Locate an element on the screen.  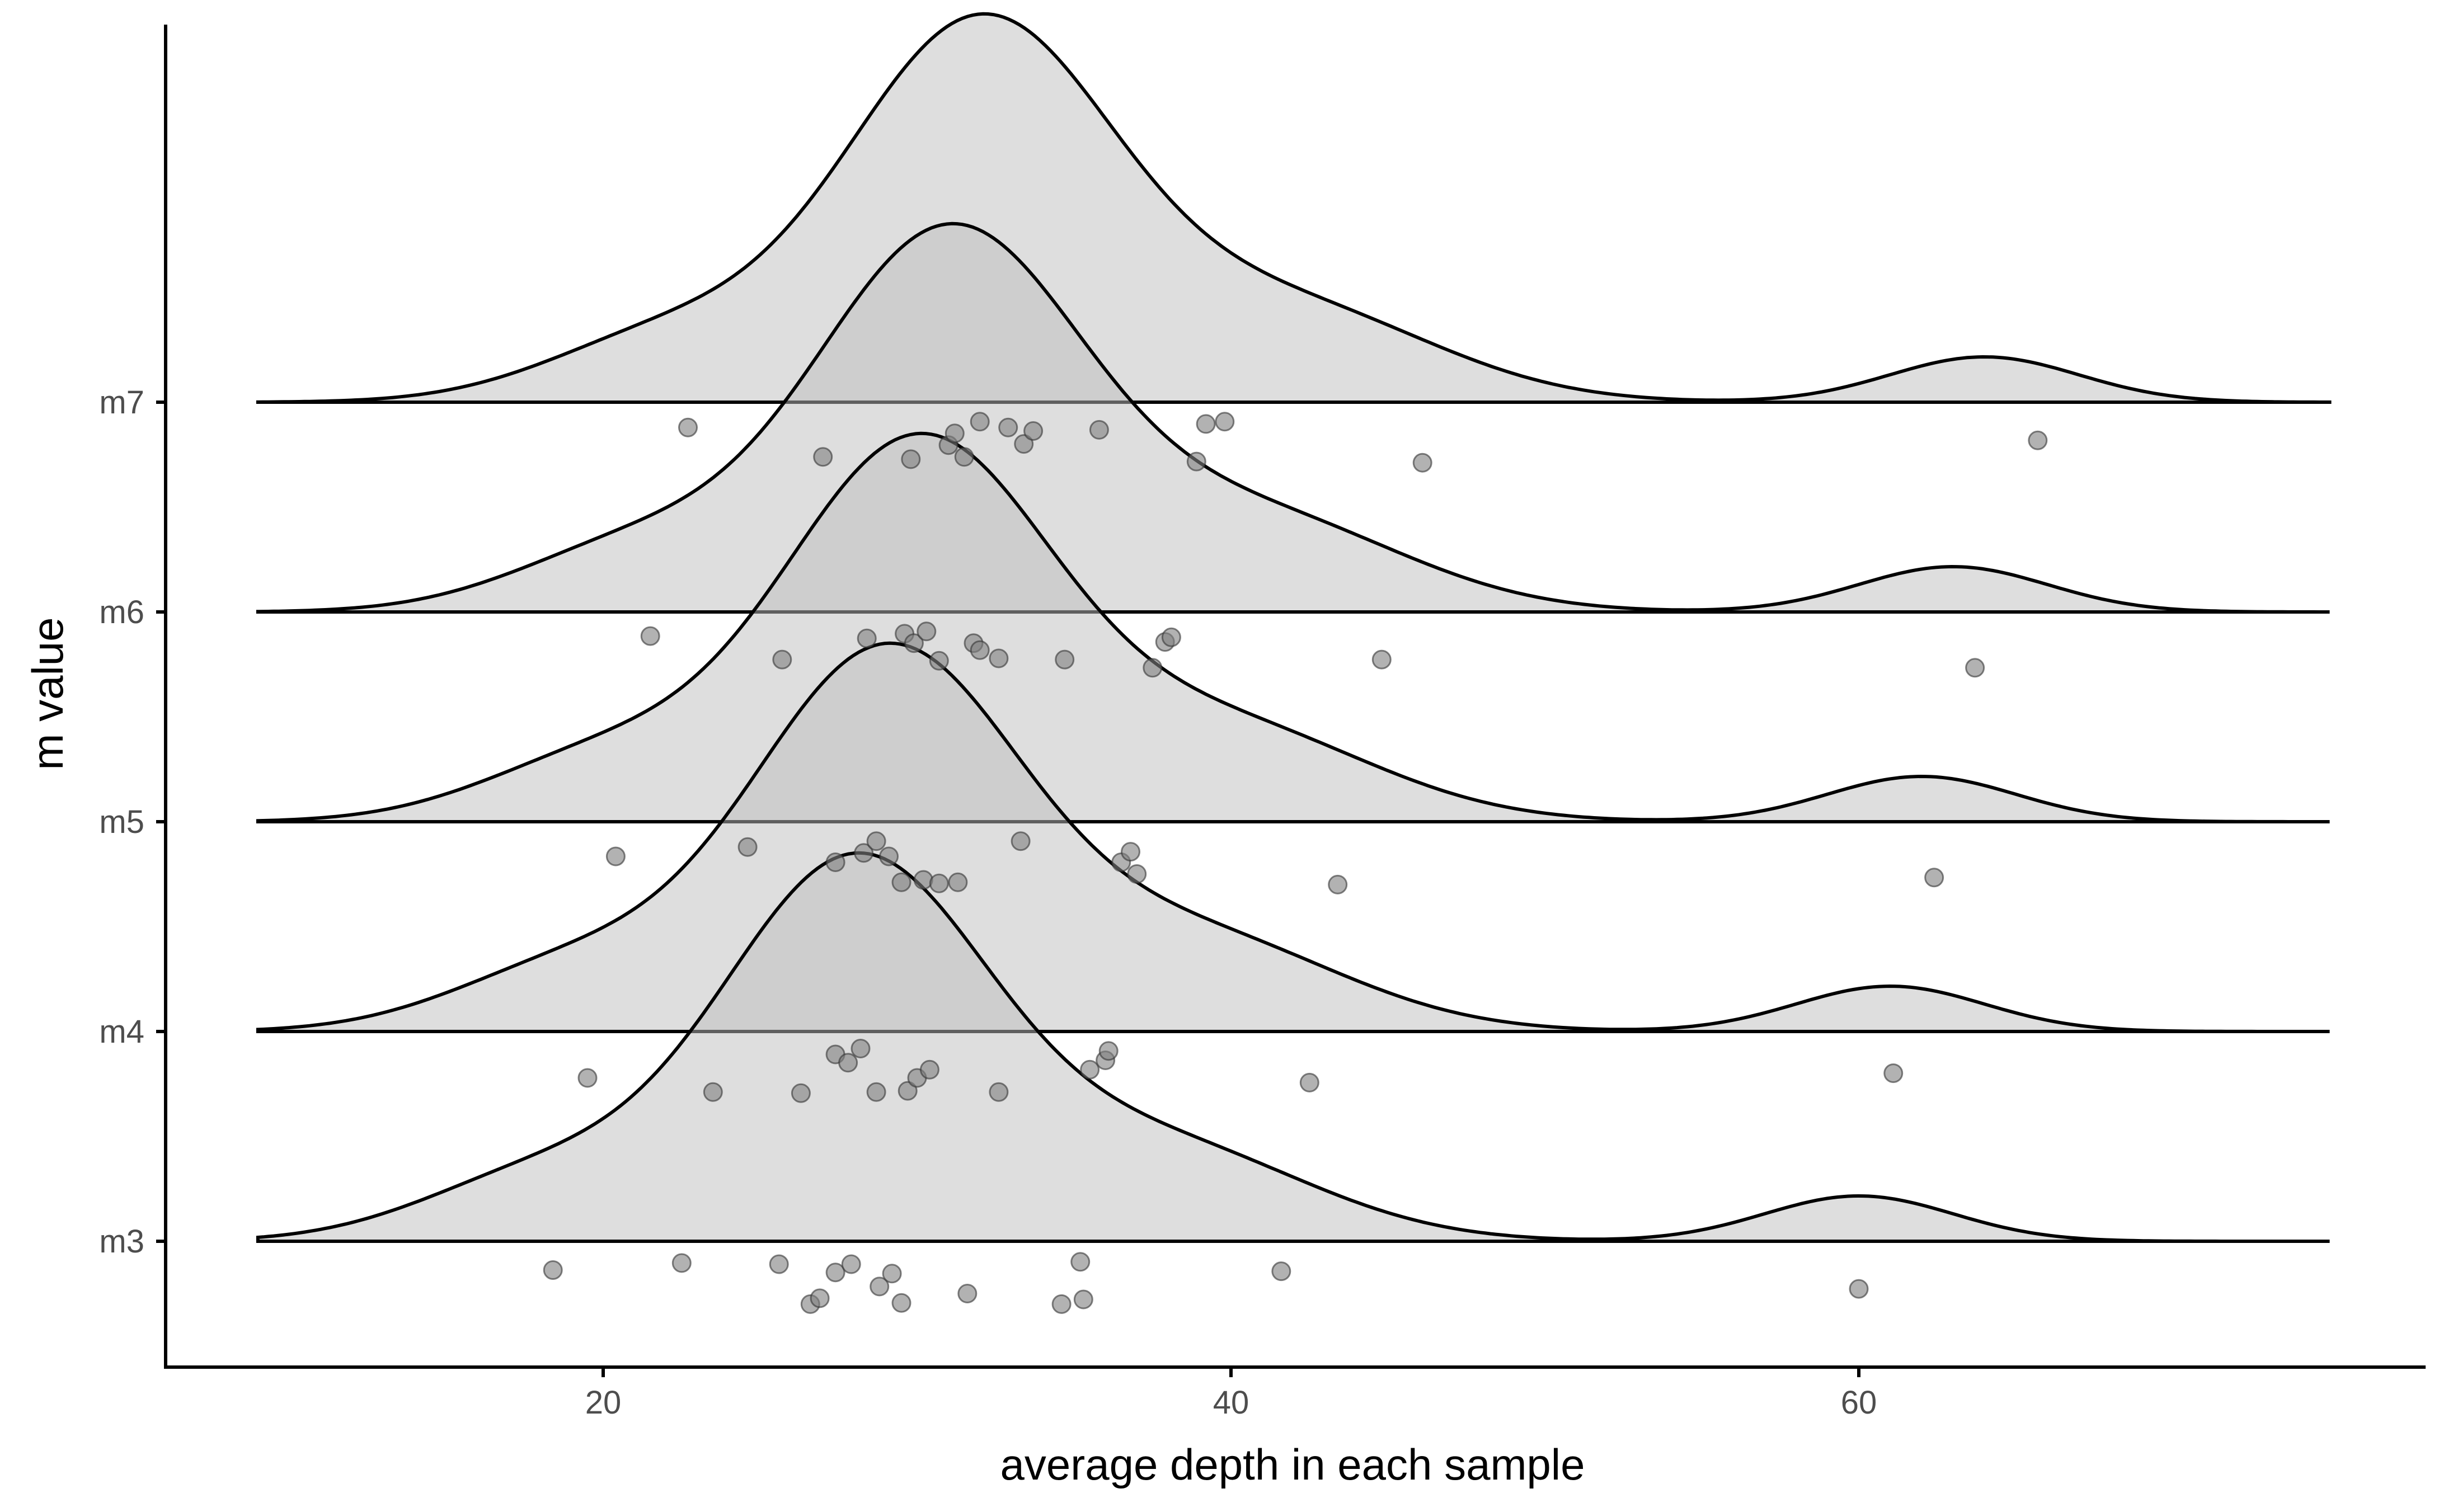
y-axis-ticks: m7 m6 m5 m4 m3 is located at coordinates (132, 822).